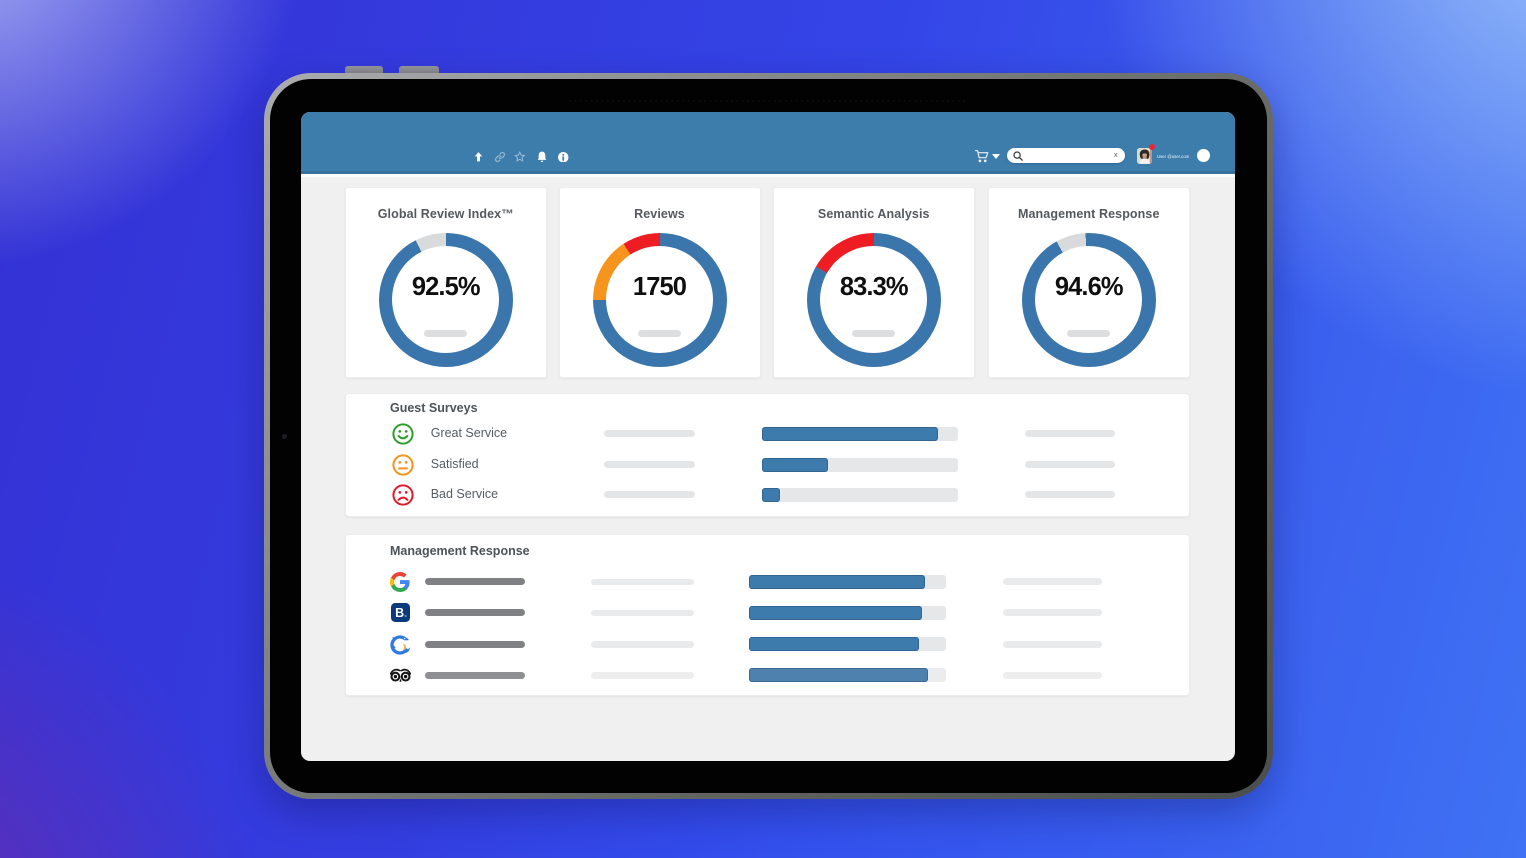  Describe the element at coordinates (399, 613) in the screenshot. I see `svg-text: B` at that location.